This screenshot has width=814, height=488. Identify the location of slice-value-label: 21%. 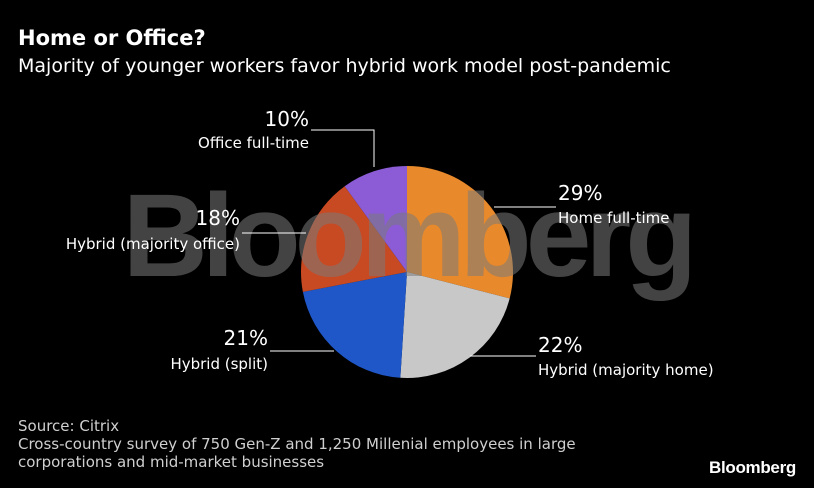
(246, 338).